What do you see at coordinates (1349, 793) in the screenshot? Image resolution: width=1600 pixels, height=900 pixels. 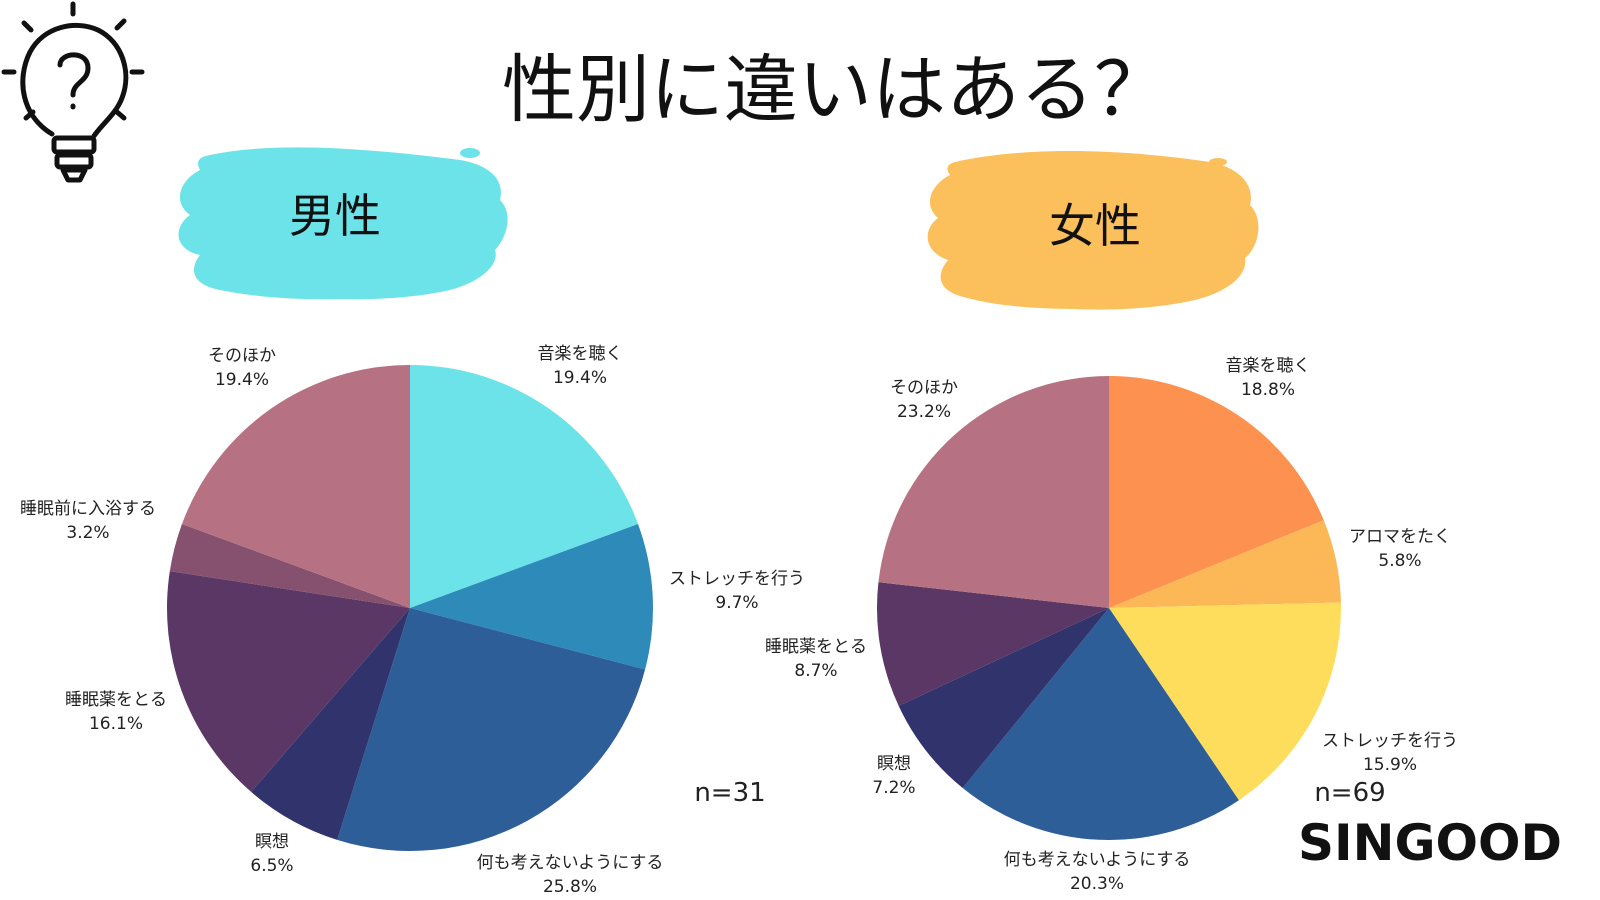 I see `female-sample-size: n=69` at bounding box center [1349, 793].